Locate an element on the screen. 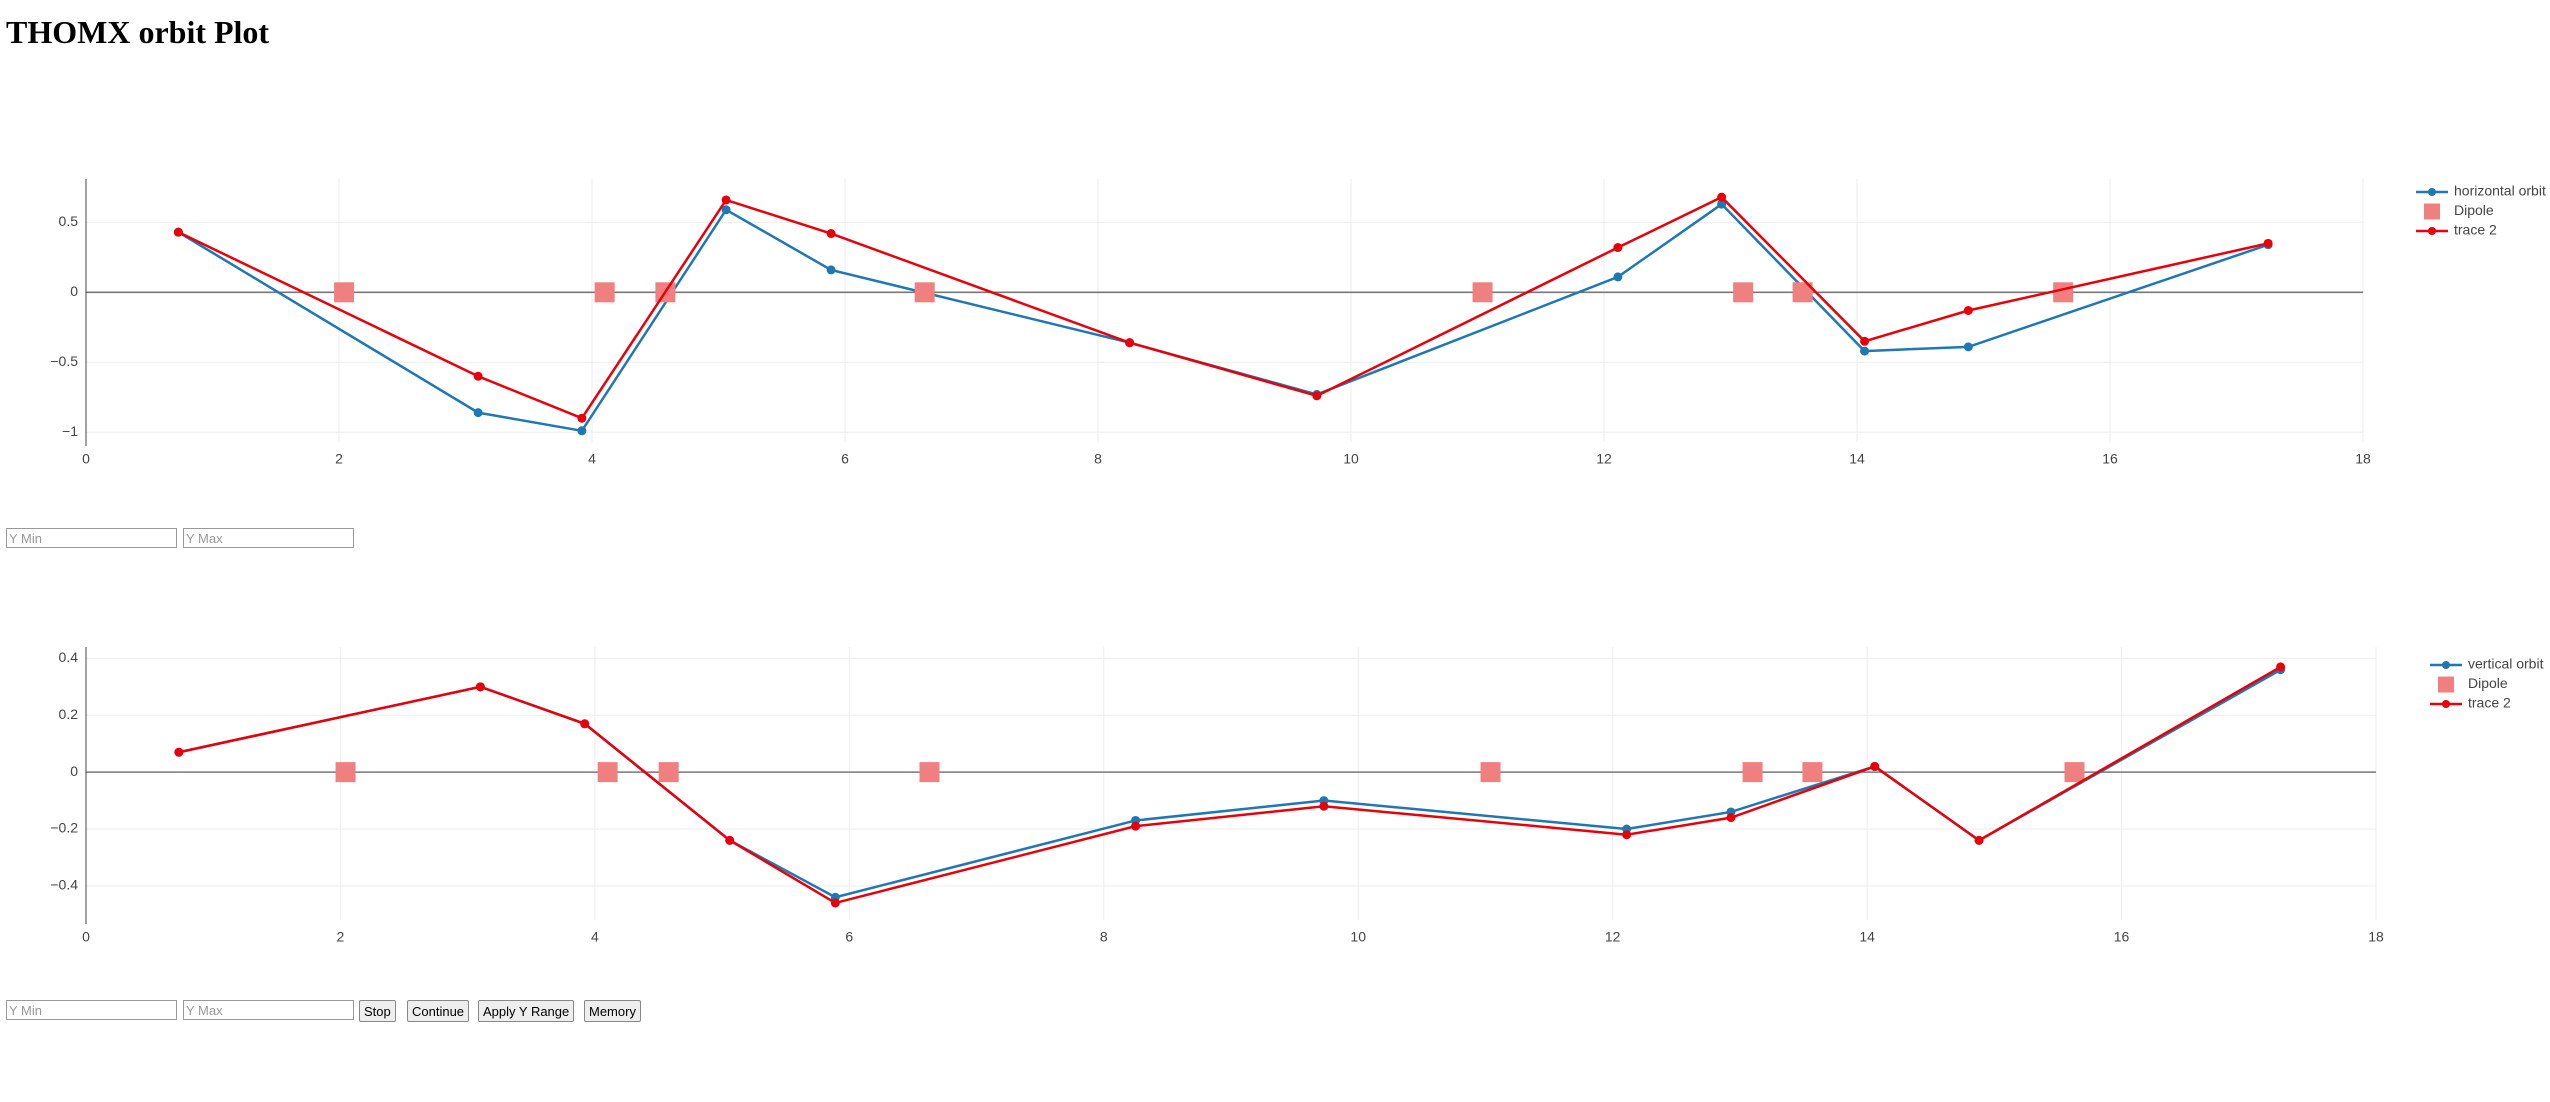 The height and width of the screenshot is (1102, 2550). y-tick-label: −0.4 is located at coordinates (64, 885).